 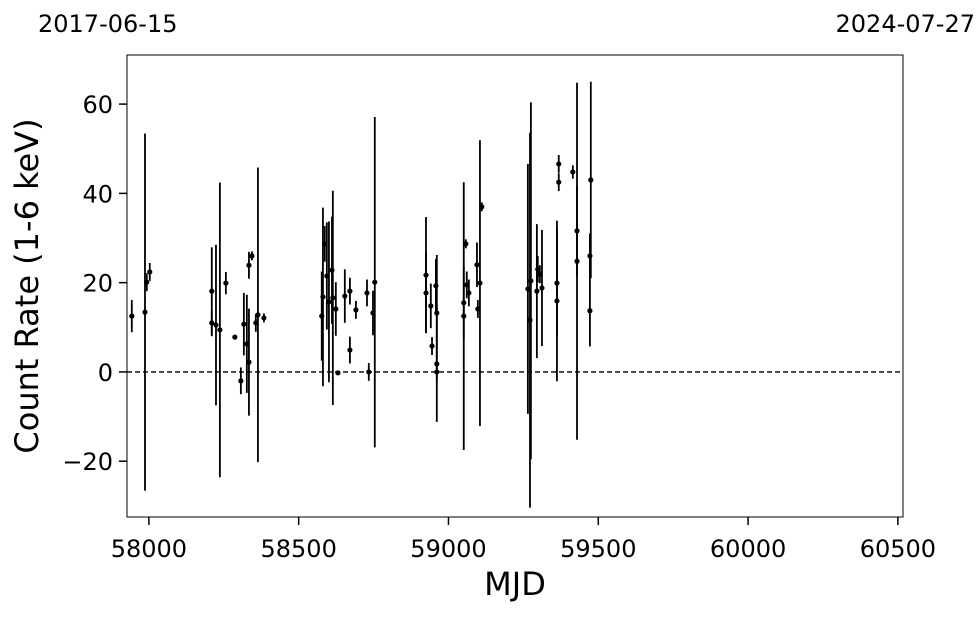 What do you see at coordinates (748, 549) in the screenshot?
I see `x-tick-label: 60000` at bounding box center [748, 549].